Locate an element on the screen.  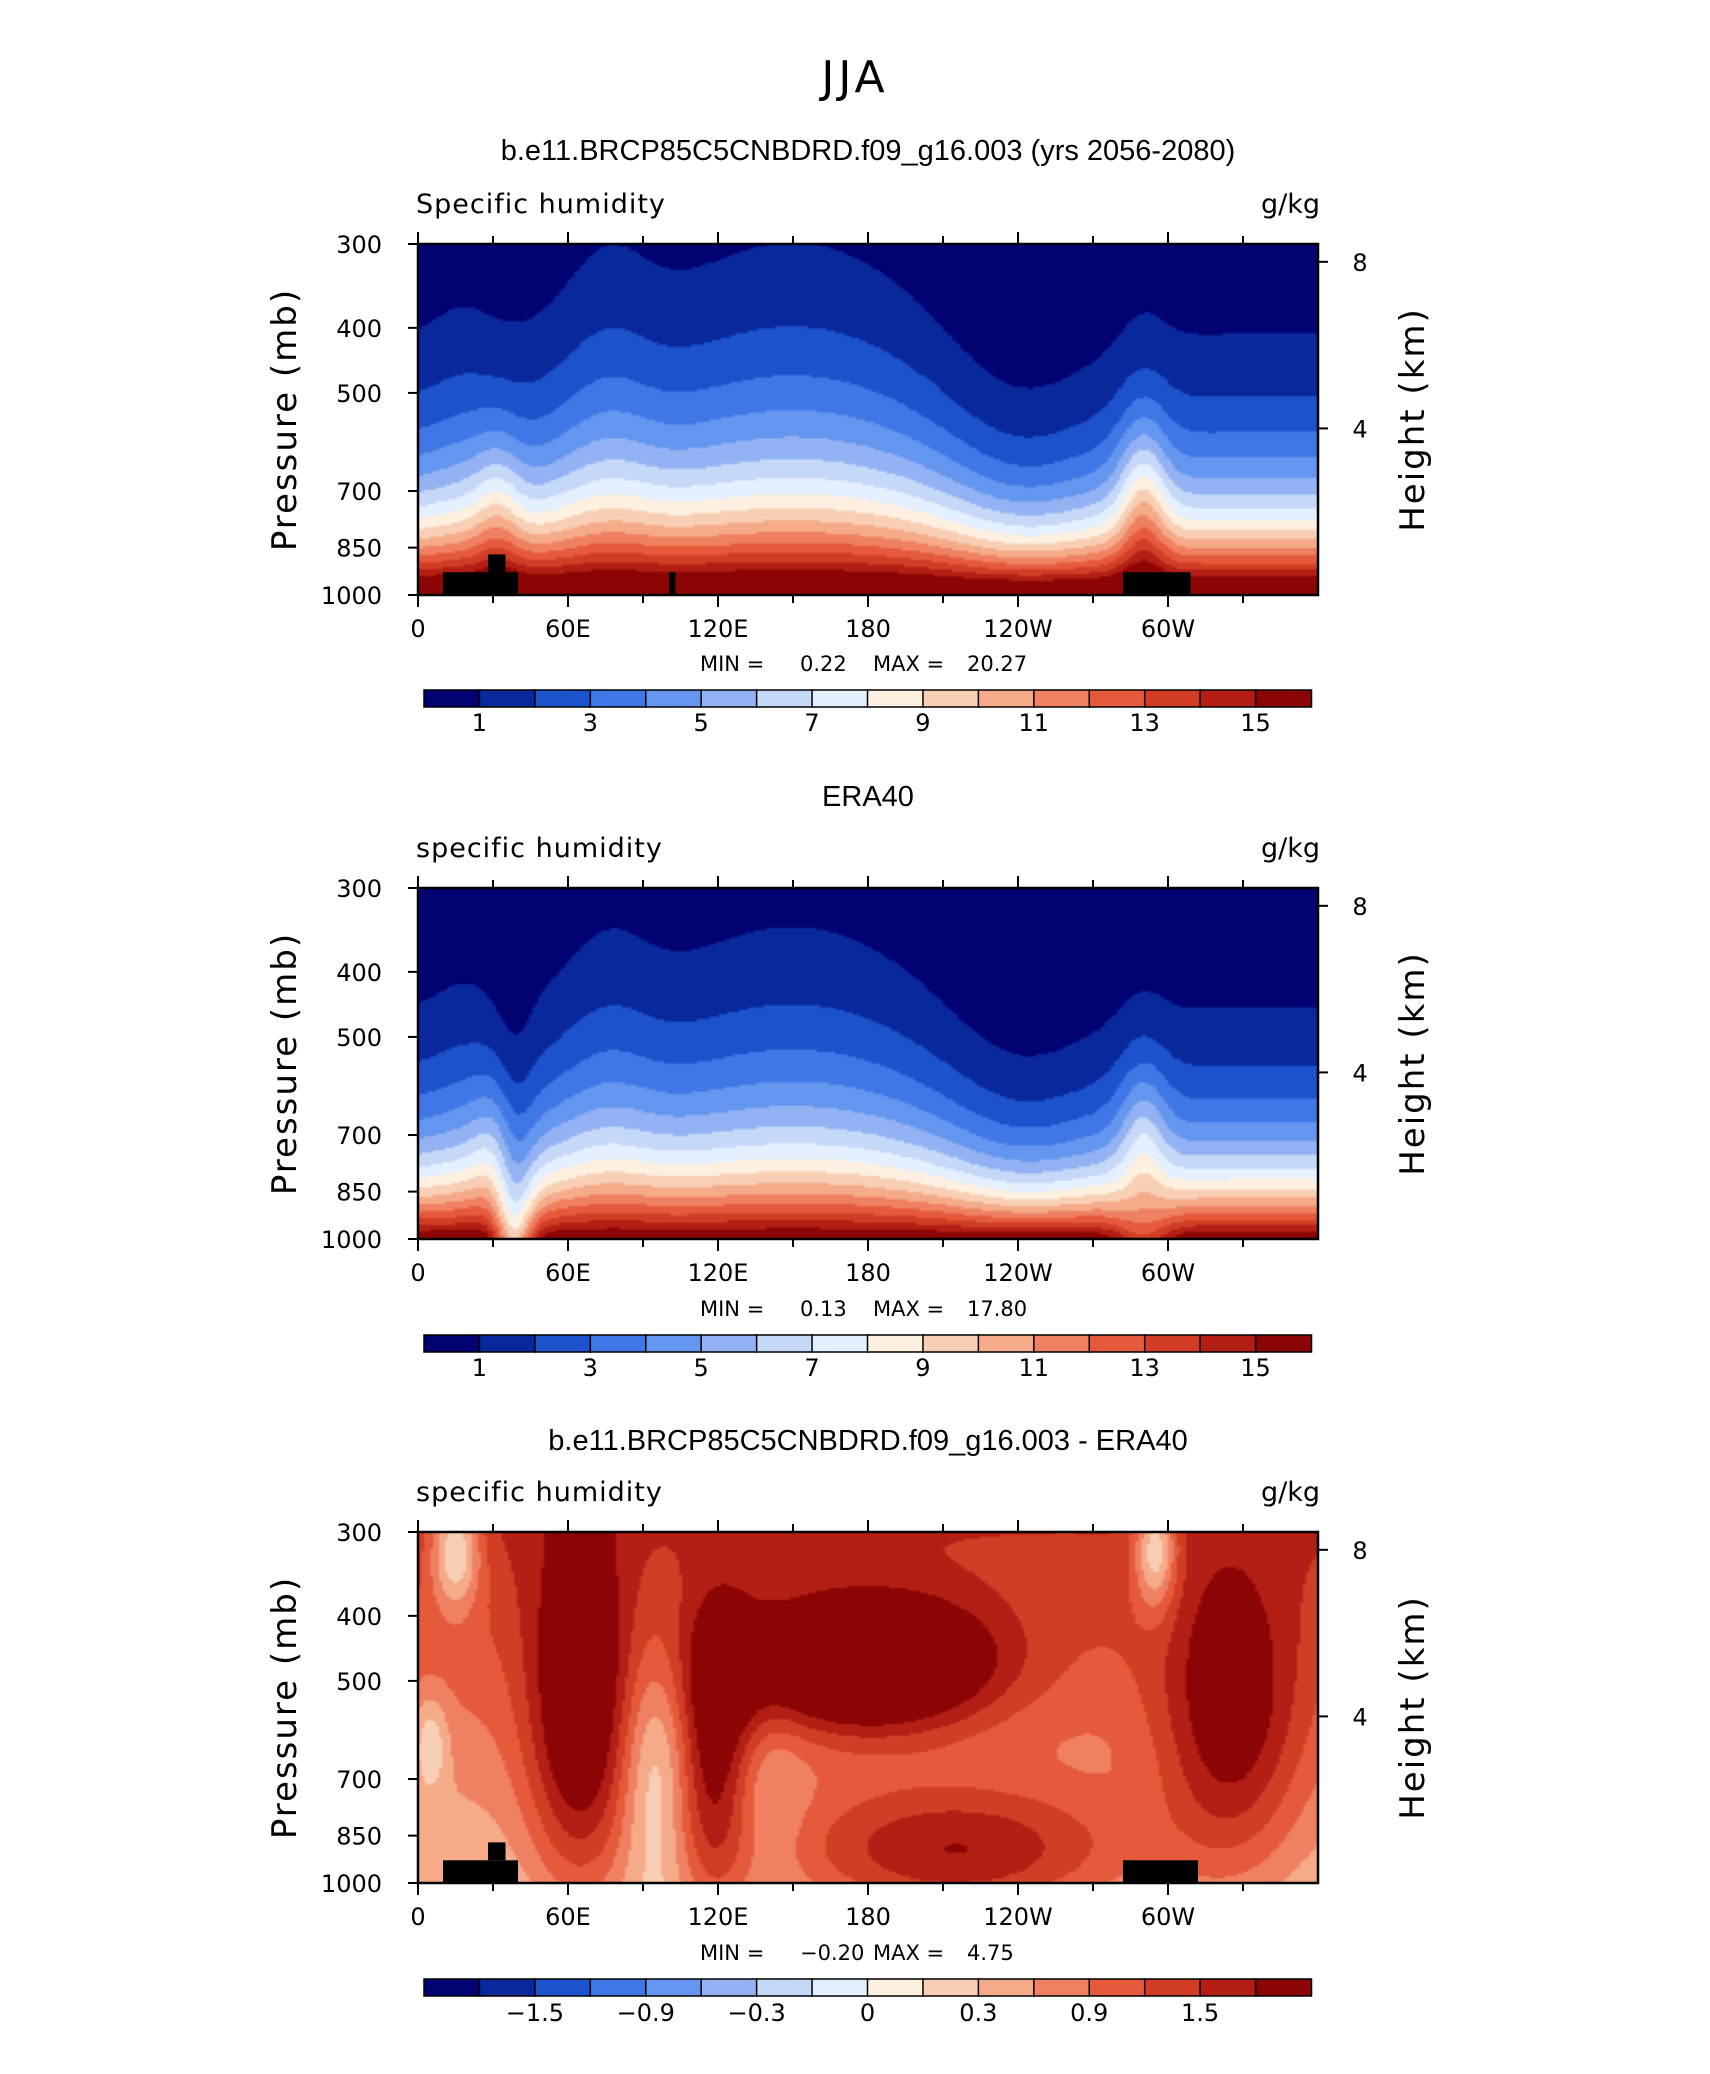
panel-title: ERA40 is located at coordinates (868, 797).